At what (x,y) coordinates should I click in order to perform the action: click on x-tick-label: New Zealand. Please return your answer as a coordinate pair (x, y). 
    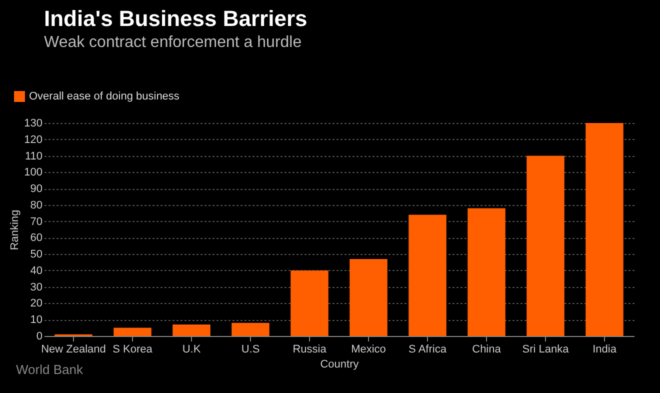
    Looking at the image, I should click on (73, 350).